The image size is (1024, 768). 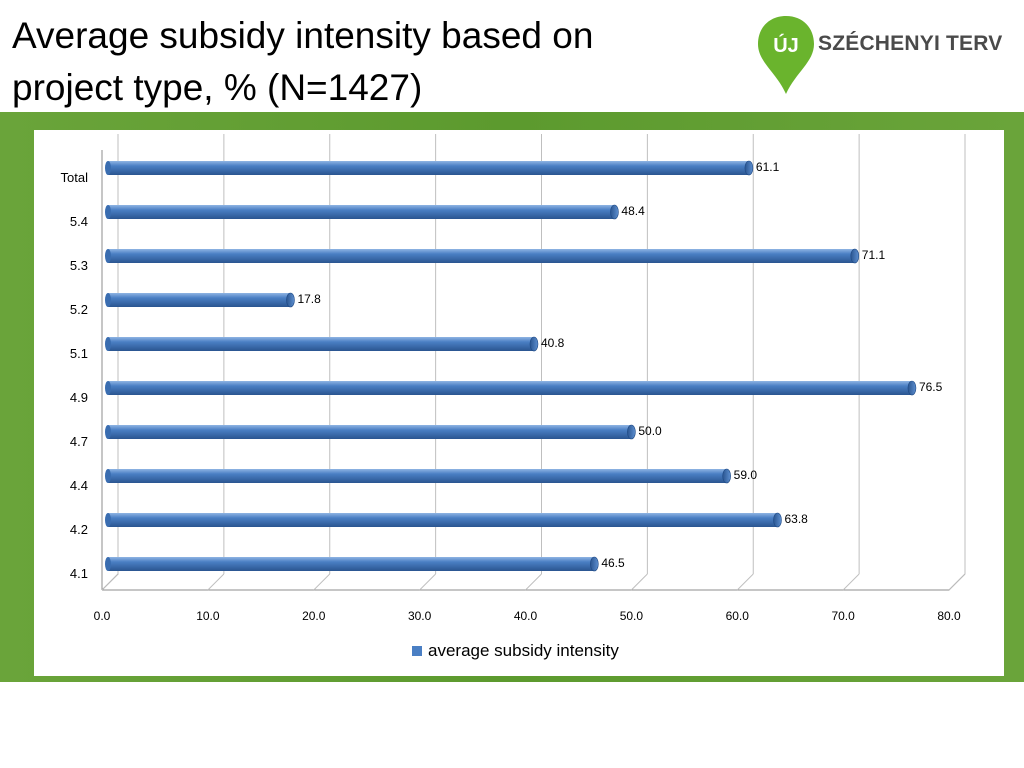 I want to click on x-tick-label: 30.0, so click(x=420, y=616).